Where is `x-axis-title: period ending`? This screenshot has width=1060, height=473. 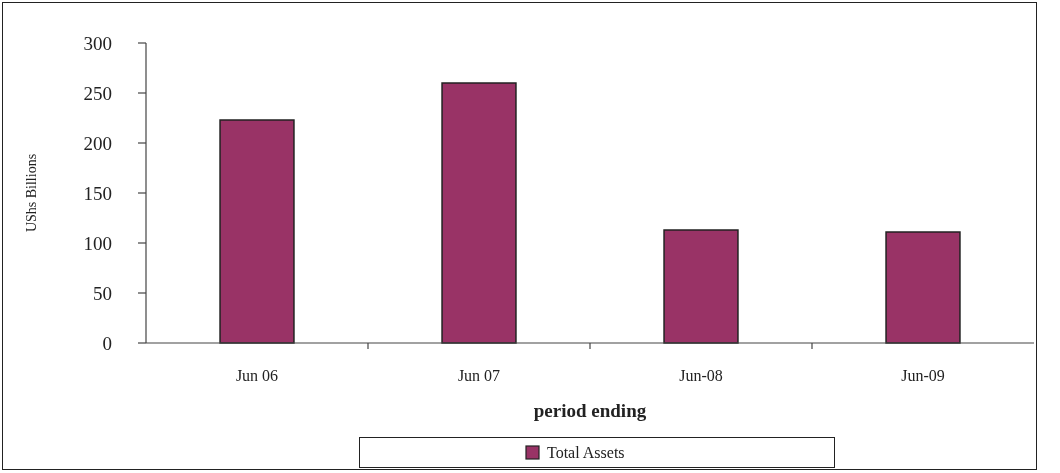 x-axis-title: period ending is located at coordinates (590, 410).